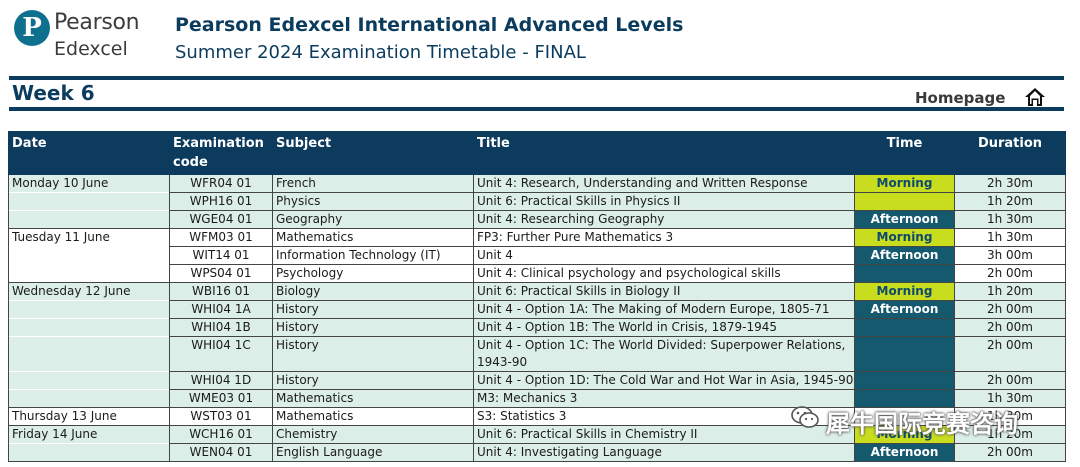  Describe the element at coordinates (89, 416) in the screenshot. I see `cell-date: Thursday 13 June` at that location.